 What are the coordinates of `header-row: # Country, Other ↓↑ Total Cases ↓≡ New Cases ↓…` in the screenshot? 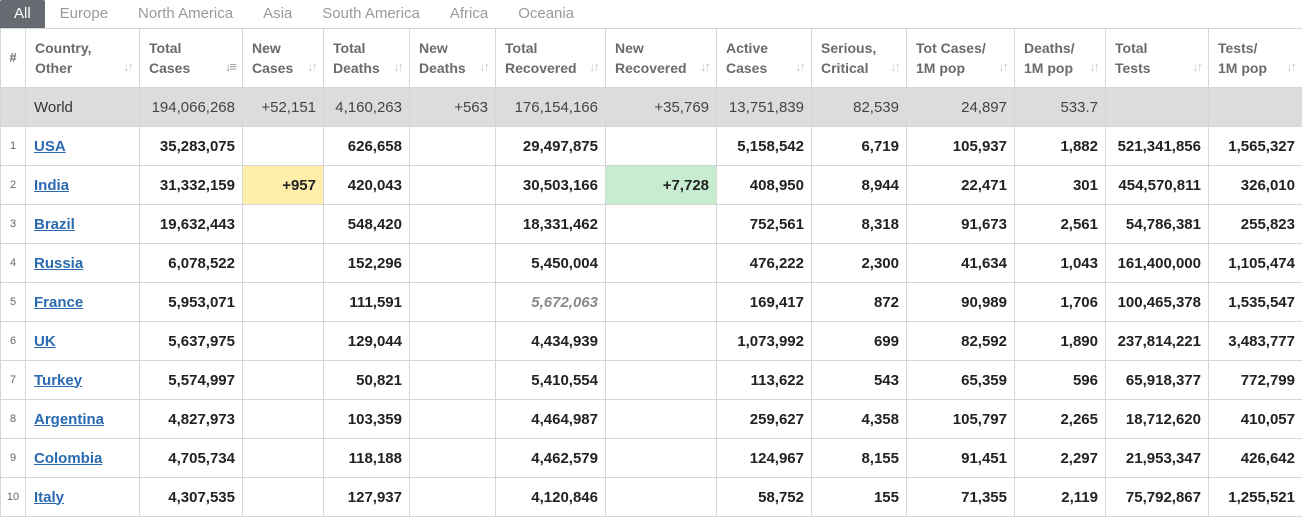 It's located at (651, 58).